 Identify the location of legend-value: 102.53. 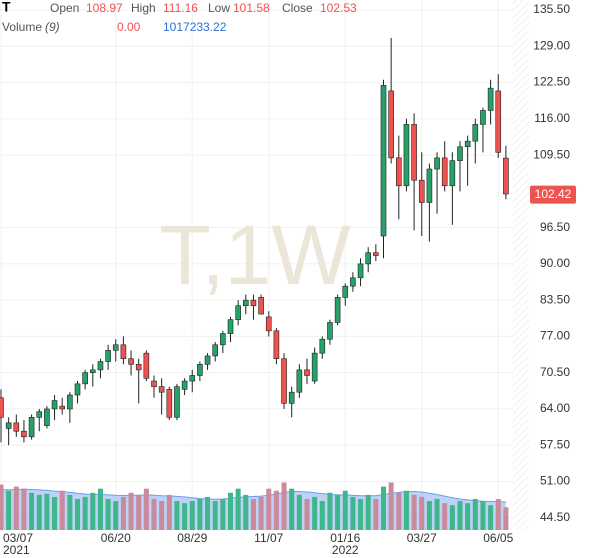
(338, 8).